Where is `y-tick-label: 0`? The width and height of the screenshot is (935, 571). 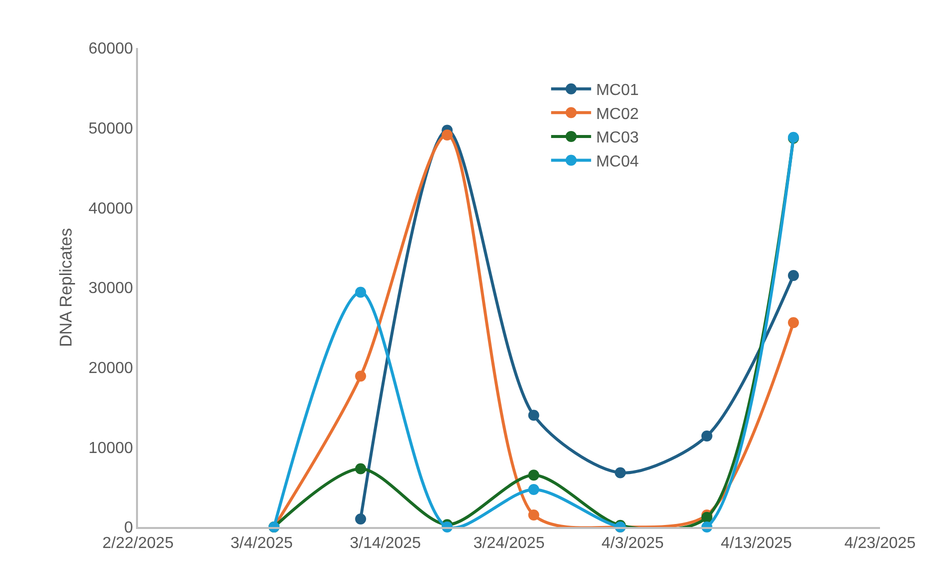
y-tick-label: 0 is located at coordinates (129, 528).